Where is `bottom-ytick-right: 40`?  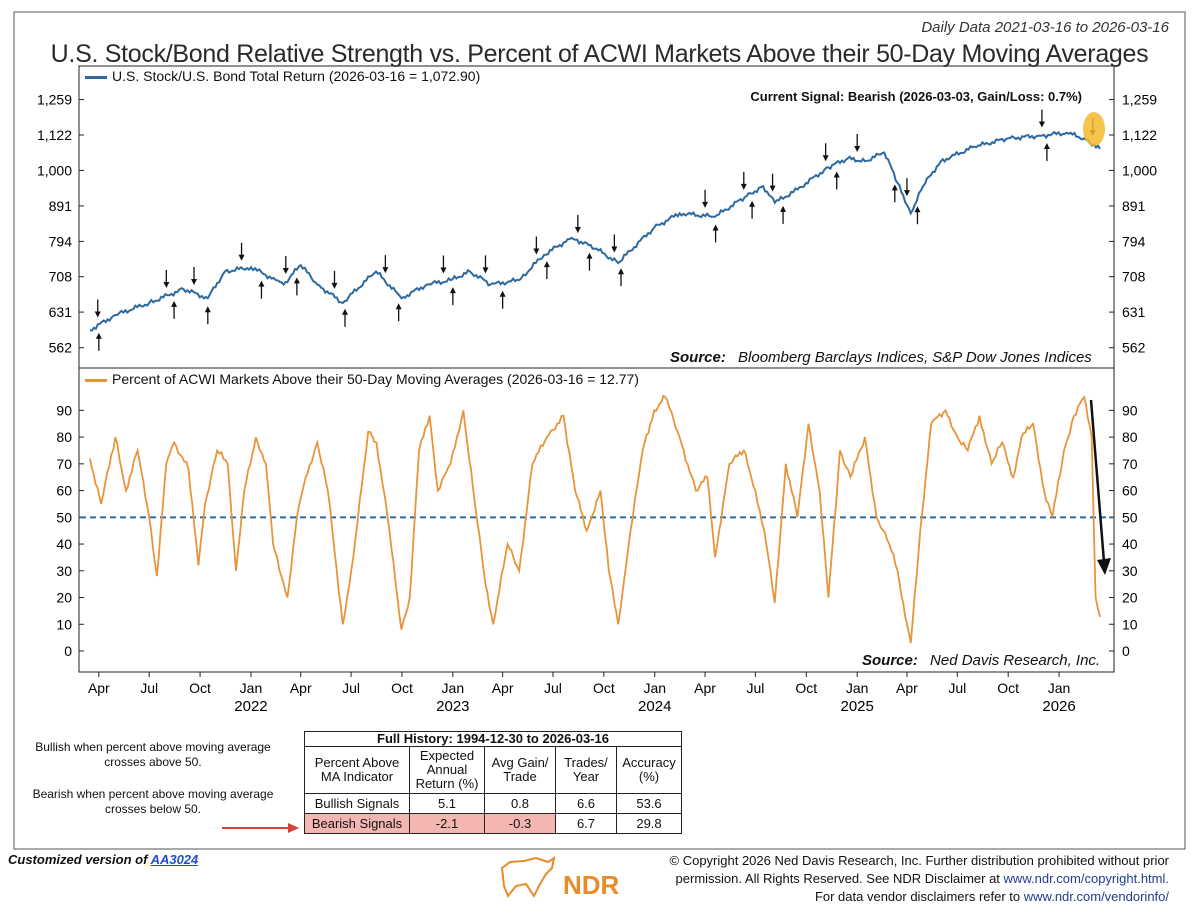
bottom-ytick-right: 40 is located at coordinates (1130, 544).